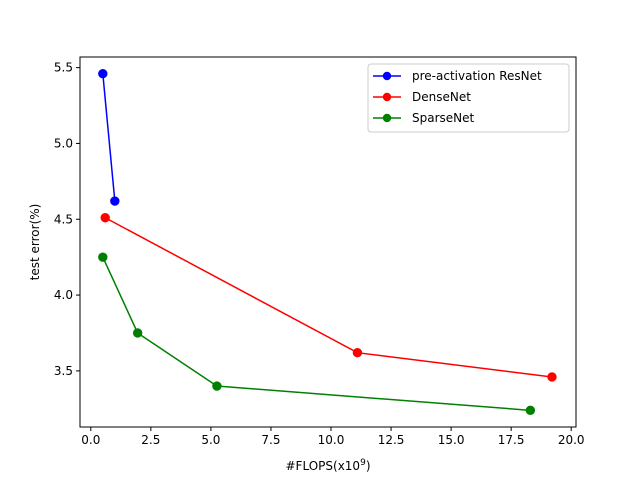  Describe the element at coordinates (90, 440) in the screenshot. I see `x-tick-label: 0.0` at that location.